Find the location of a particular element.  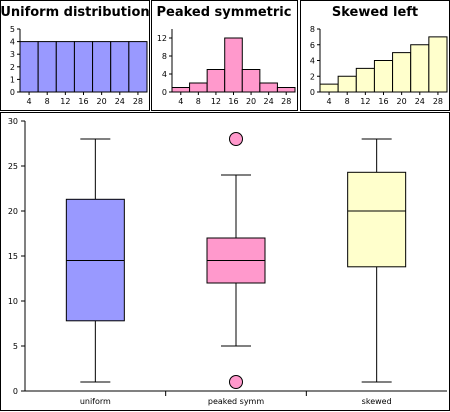

x-tick-label-uniform: 8 is located at coordinates (47, 101).